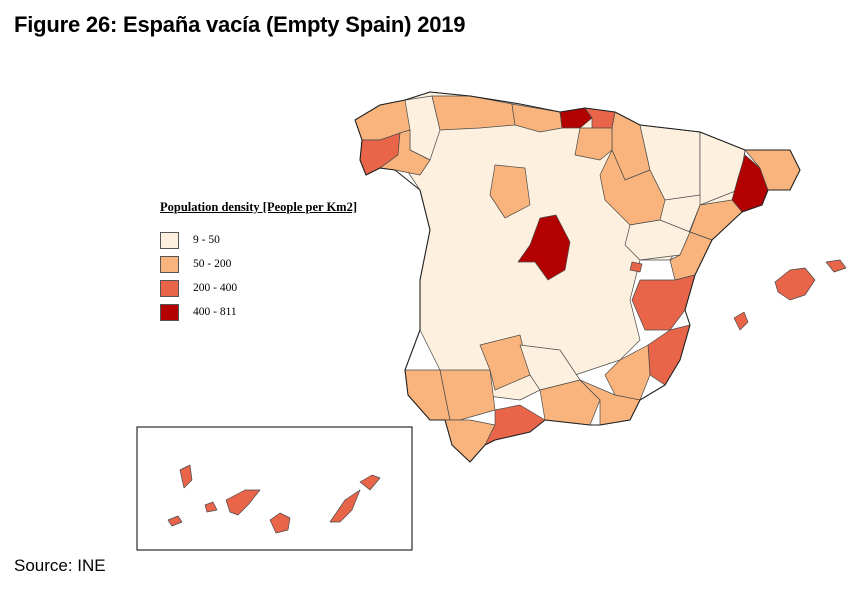 This screenshot has width=864, height=595. What do you see at coordinates (345, 506) in the screenshot?
I see `region-fuerteventura` at bounding box center [345, 506].